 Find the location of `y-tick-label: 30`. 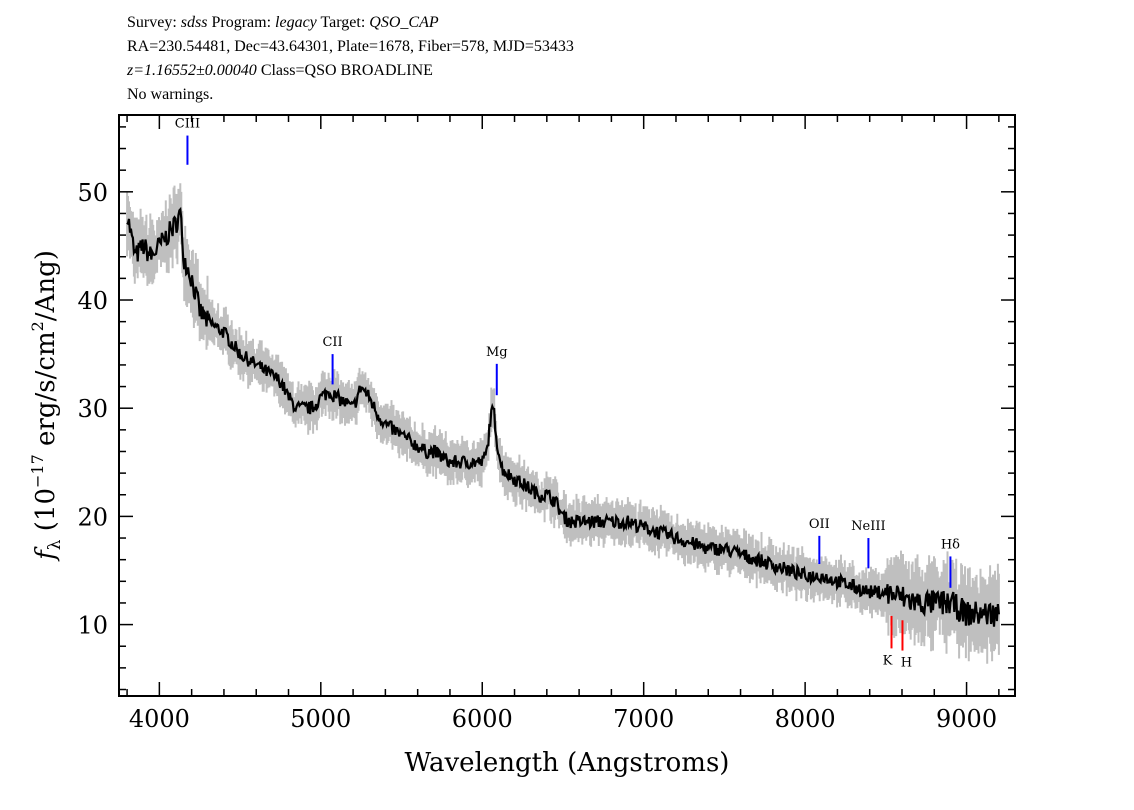

y-tick-label: 30 is located at coordinates (92, 409).